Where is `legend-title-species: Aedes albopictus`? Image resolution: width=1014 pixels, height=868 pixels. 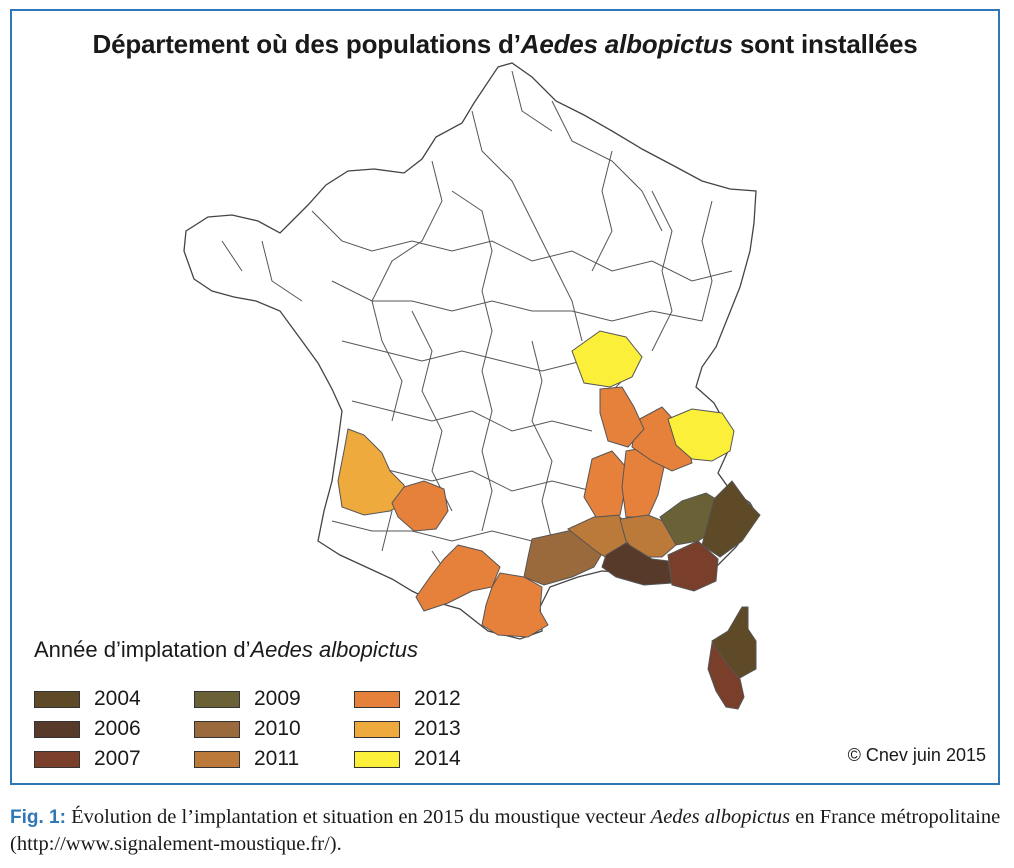
legend-title-species: Aedes albopictus is located at coordinates (334, 649).